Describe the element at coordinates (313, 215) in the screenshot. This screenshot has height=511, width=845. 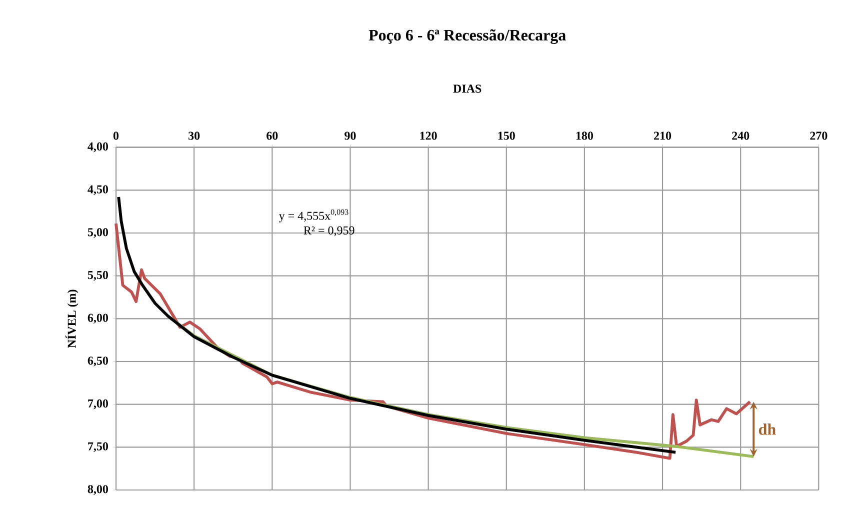
I see `annotation: y = 4,555x$^{0,093}$` at that location.